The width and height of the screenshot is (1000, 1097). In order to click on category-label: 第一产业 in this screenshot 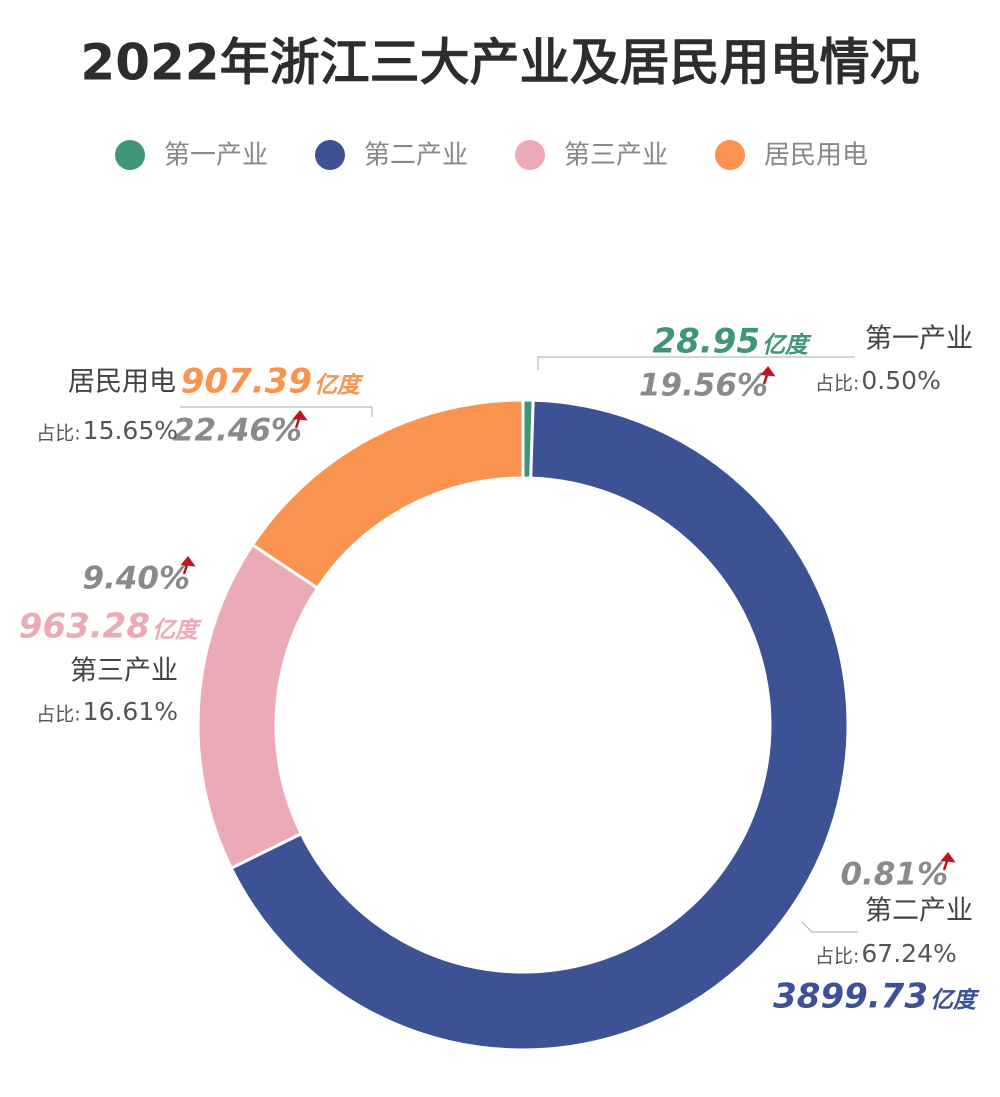, I will do `click(919, 339)`.